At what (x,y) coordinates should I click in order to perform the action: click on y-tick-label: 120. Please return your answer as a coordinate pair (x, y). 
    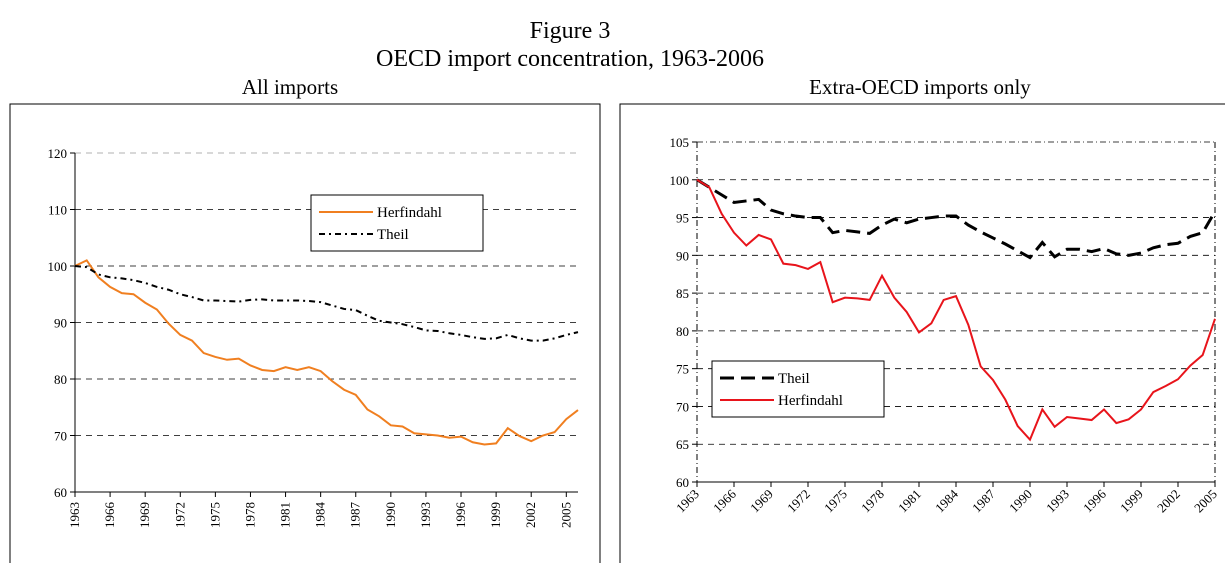
    Looking at the image, I should click on (58, 153).